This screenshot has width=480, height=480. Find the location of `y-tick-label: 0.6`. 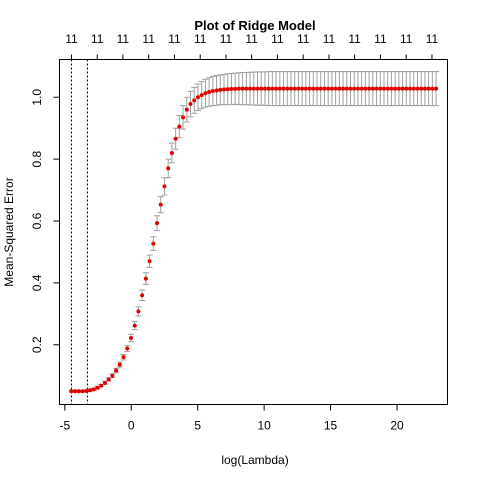

y-tick-label: 0.6 is located at coordinates (37, 220).